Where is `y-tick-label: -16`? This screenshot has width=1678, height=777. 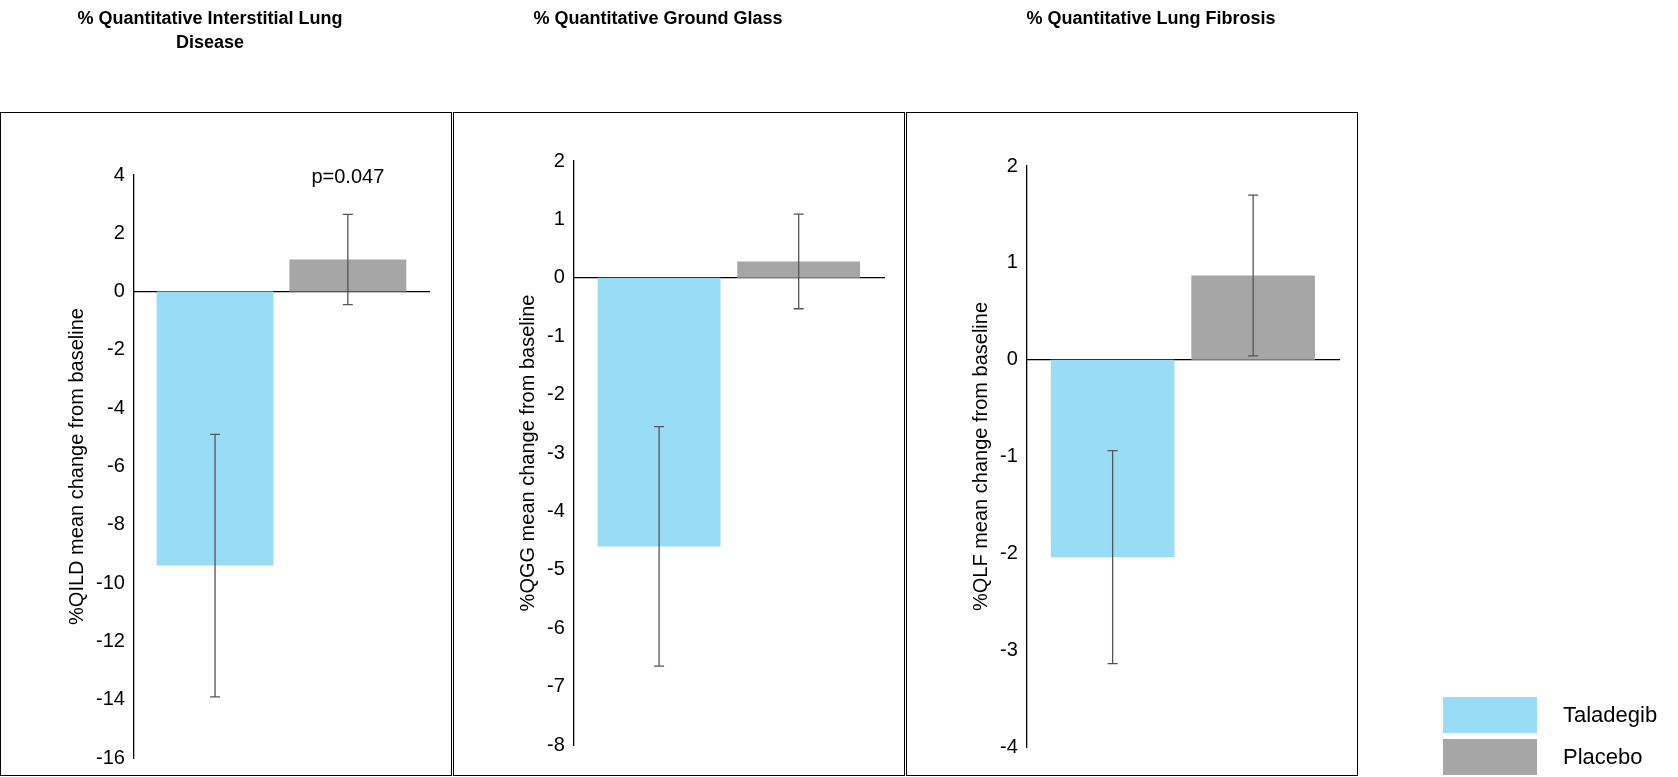
y-tick-label: -16 is located at coordinates (110, 756).